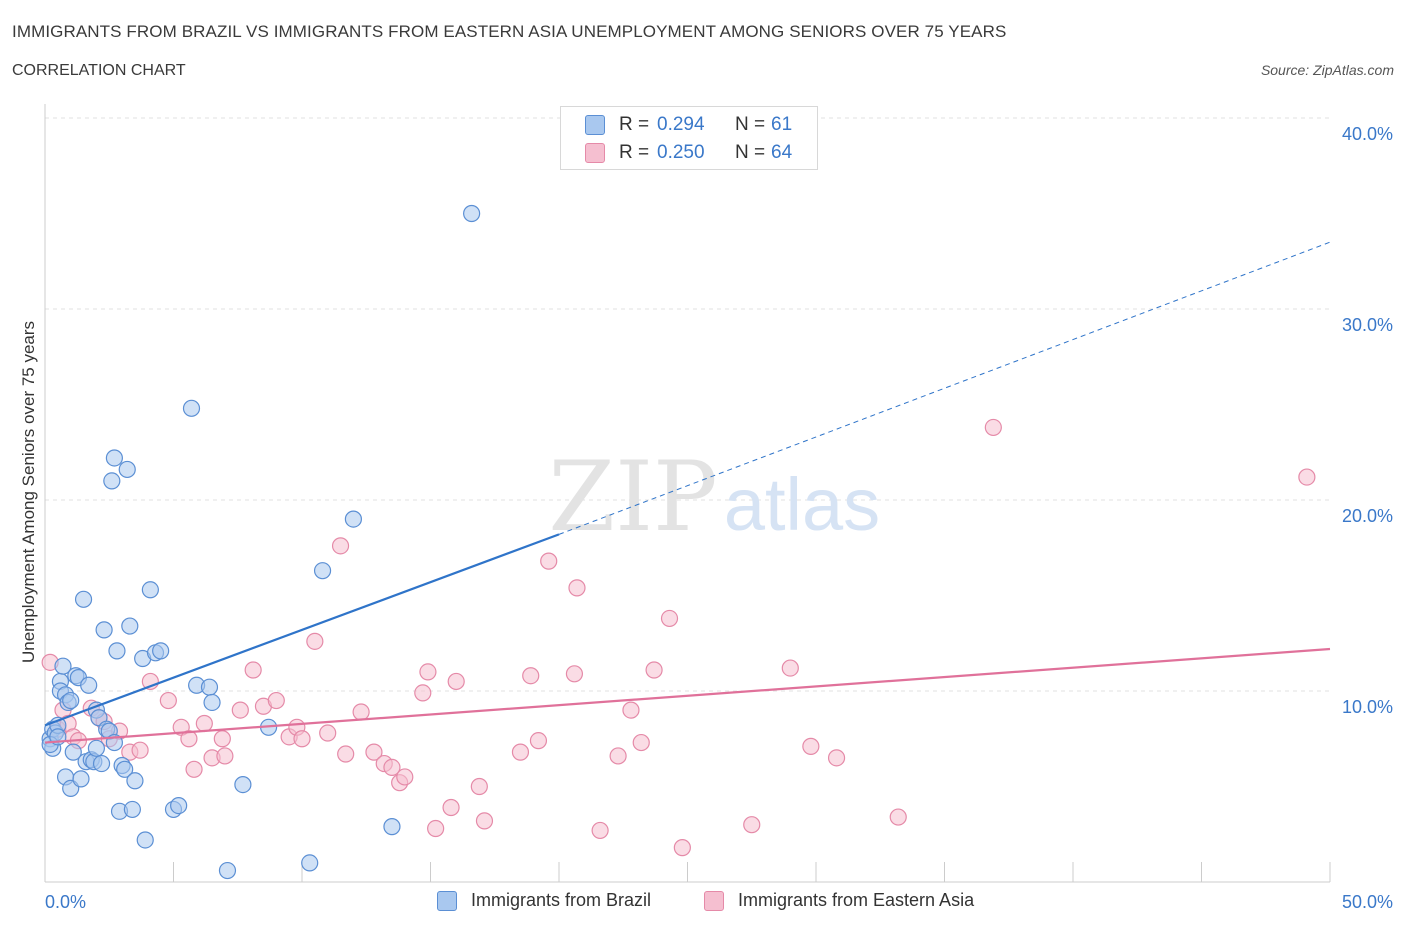 The image size is (1406, 930). What do you see at coordinates (561, 900) in the screenshot?
I see `legend-label-brazil: Immigrants from Brazil` at bounding box center [561, 900].